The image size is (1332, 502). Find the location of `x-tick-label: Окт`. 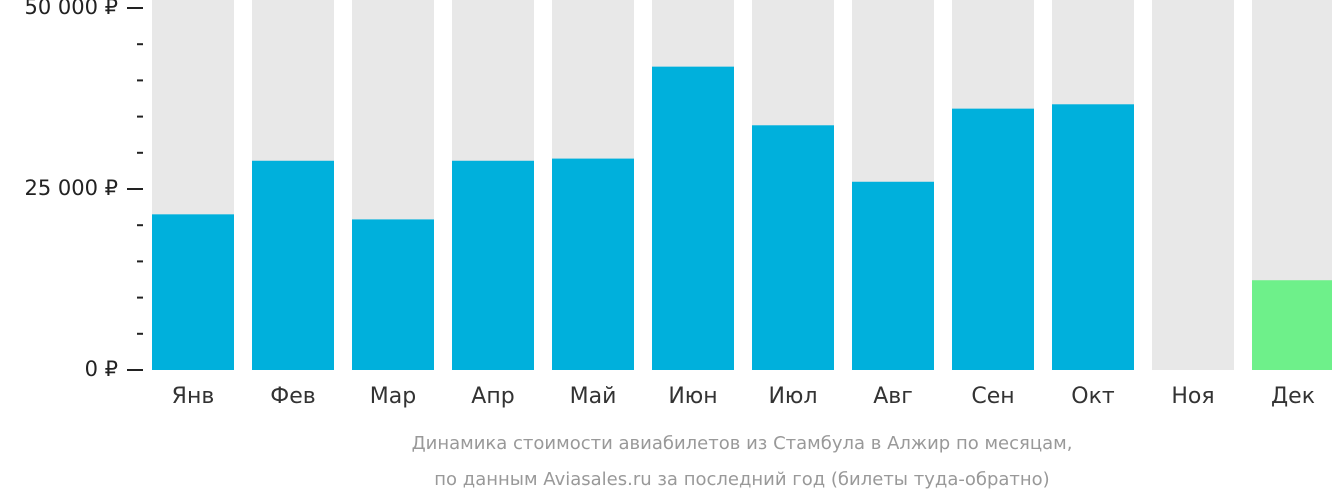

x-tick-label: Окт is located at coordinates (1093, 396).